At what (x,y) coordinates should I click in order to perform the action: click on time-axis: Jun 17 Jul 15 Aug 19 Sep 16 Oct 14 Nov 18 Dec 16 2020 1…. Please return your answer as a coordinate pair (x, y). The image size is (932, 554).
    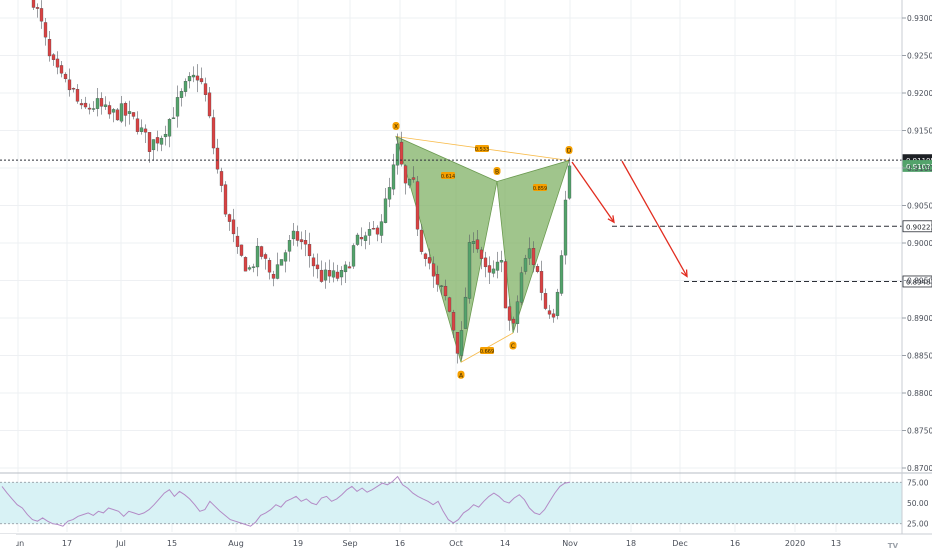
    Looking at the image, I should click on (466, 541).